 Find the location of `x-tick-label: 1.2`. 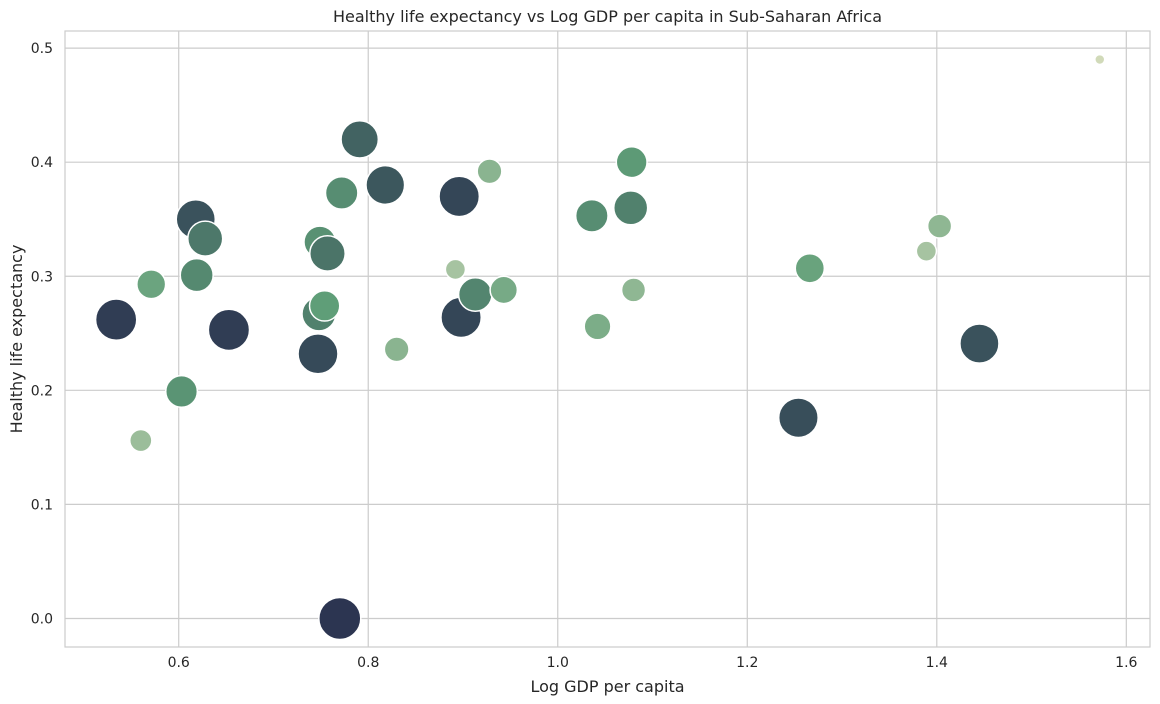

x-tick-label: 1.2 is located at coordinates (747, 663).